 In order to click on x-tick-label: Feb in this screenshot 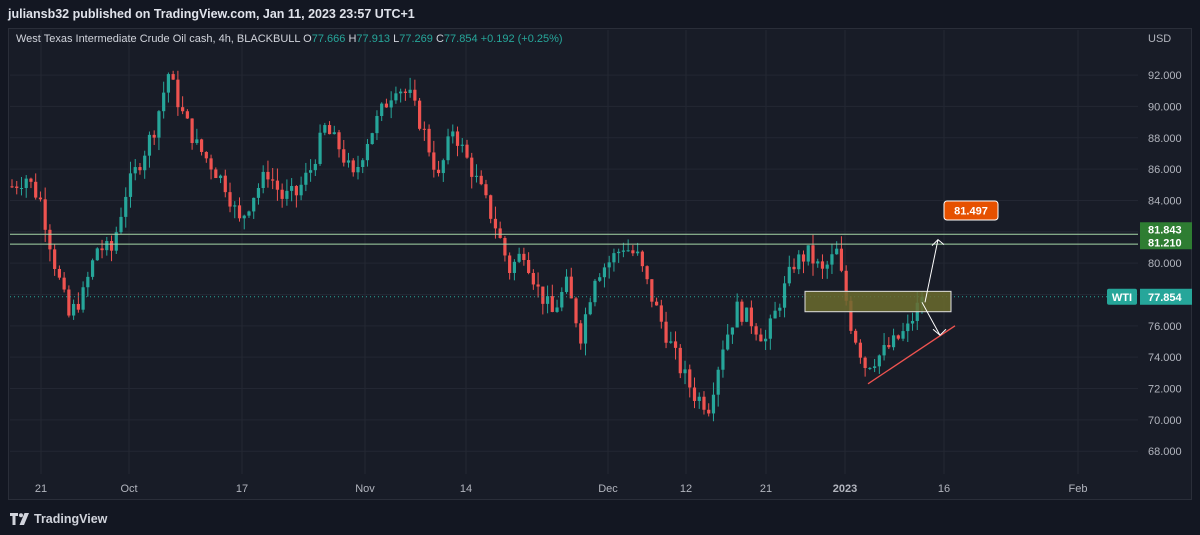, I will do `click(1078, 489)`.